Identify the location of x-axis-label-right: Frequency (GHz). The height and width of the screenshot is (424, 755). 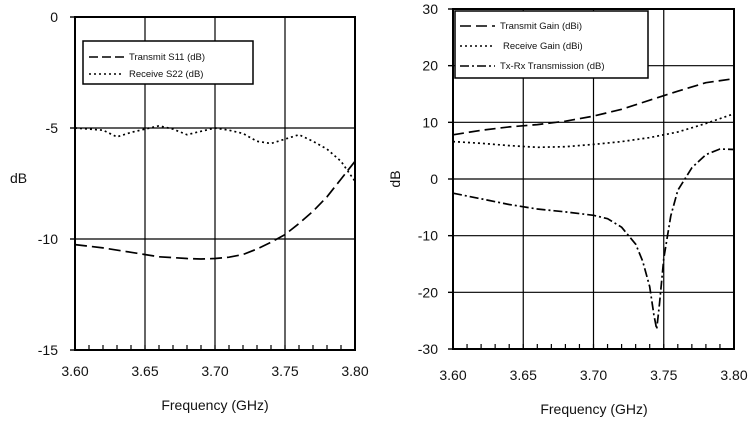
(593, 409).